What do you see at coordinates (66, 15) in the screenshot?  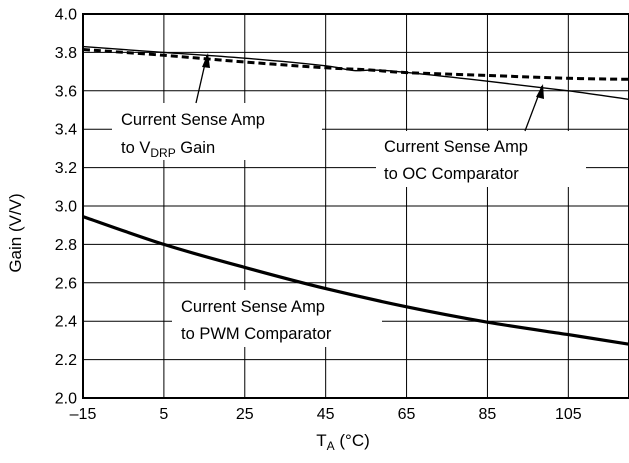 I see `y-tick-label: 4.0` at bounding box center [66, 15].